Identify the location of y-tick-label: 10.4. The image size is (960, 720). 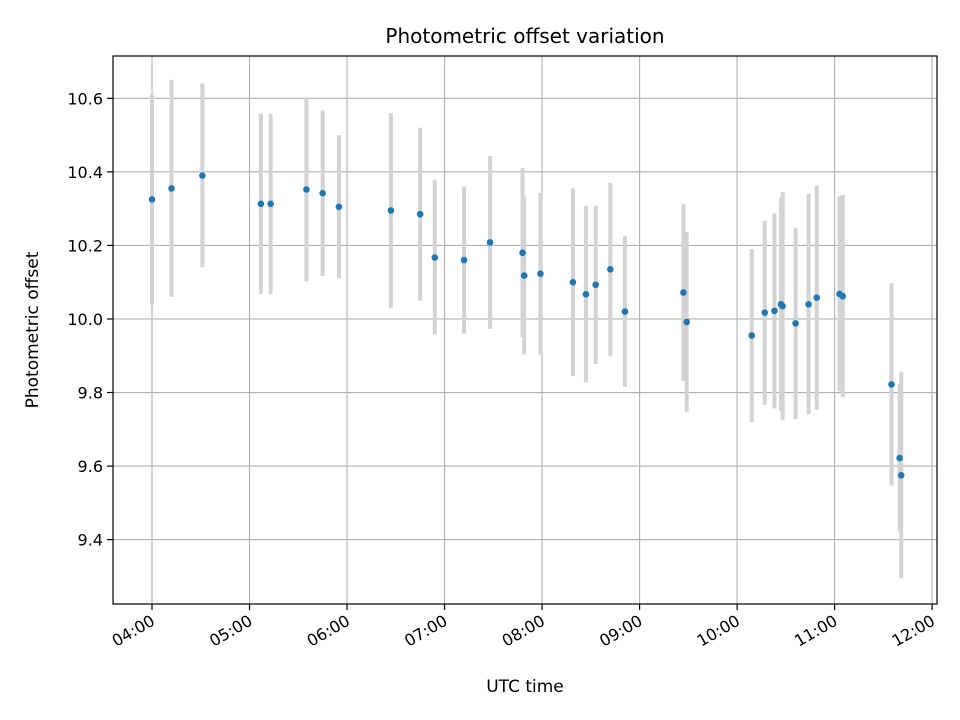
(85, 172).